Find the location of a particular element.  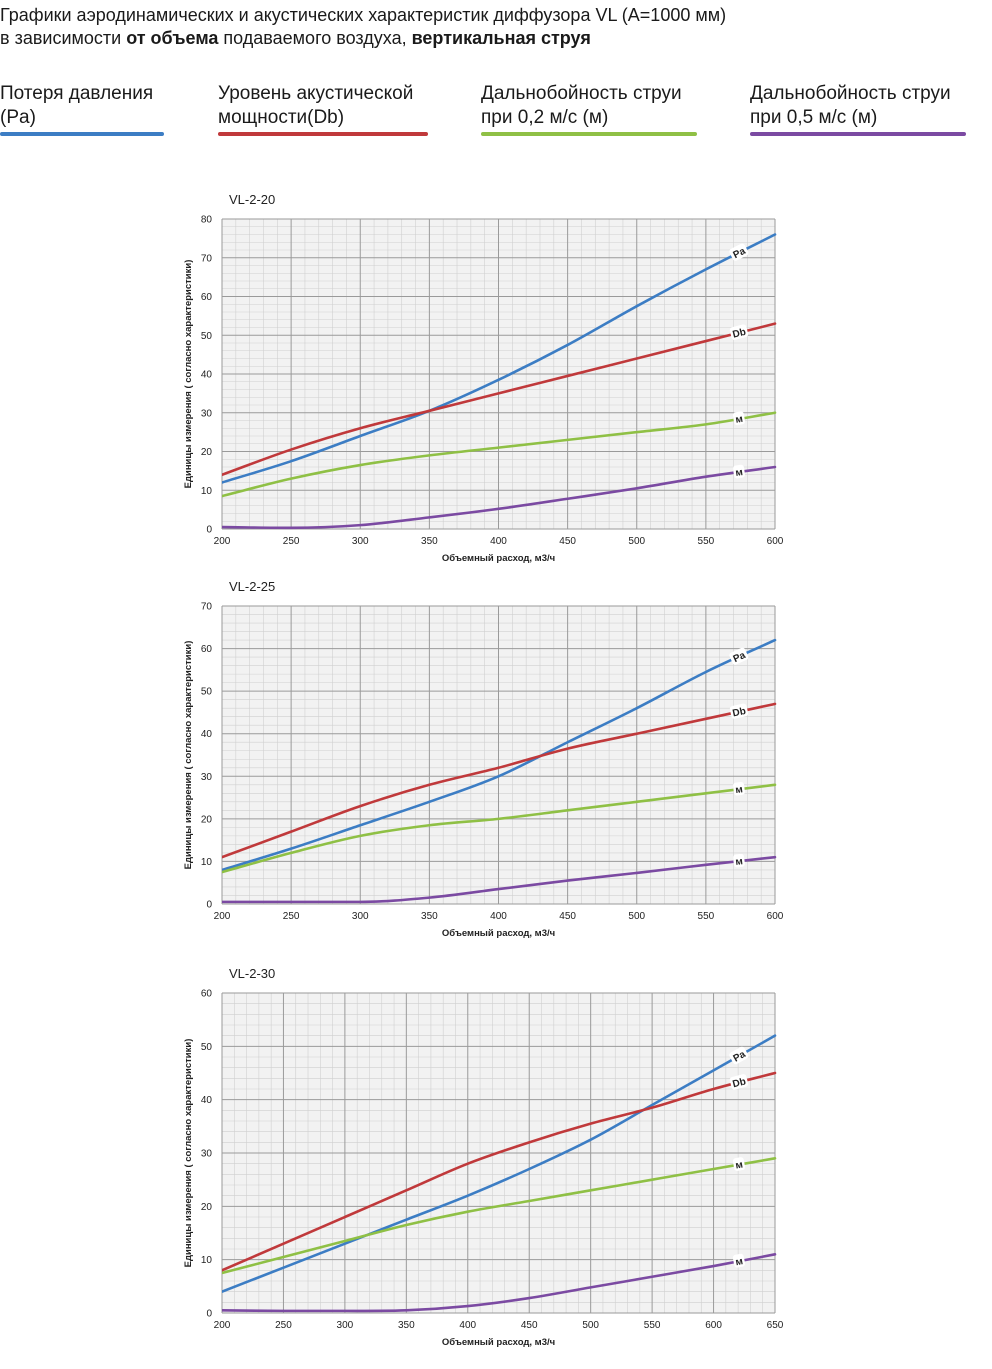

y-tick-label: 80 is located at coordinates (207, 220).